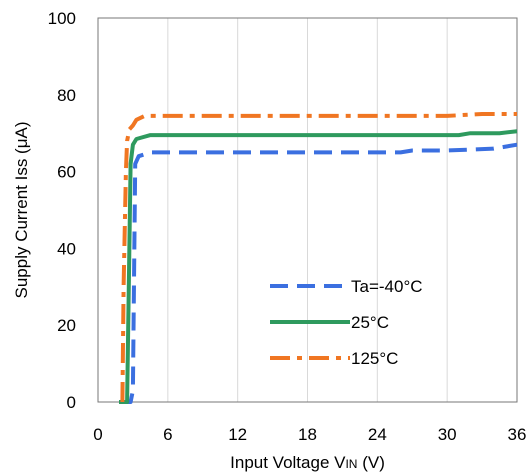 The image size is (532, 475). I want to click on y-tick-labels: 0 20 40 60 80 100, so click(62, 210).